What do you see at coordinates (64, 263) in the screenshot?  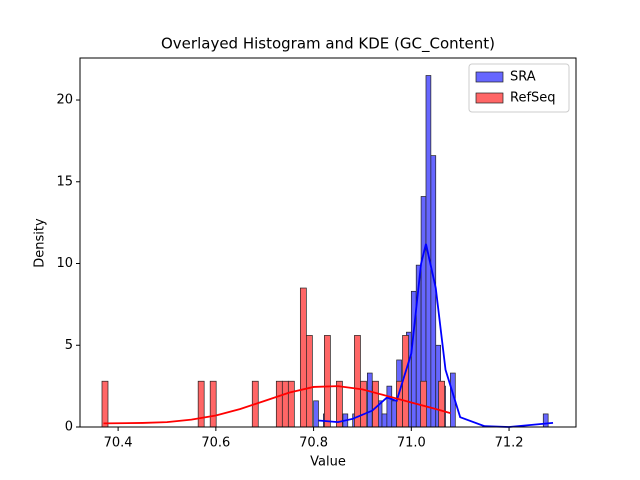 I see `y-tick-label: 10` at bounding box center [64, 263].